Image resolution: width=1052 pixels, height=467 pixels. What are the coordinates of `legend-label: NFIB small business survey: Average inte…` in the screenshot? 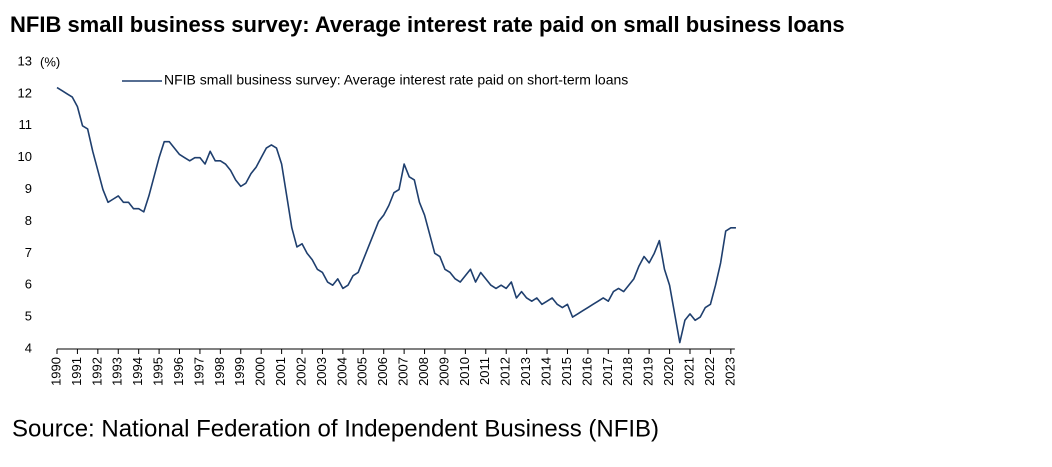 It's located at (396, 80).